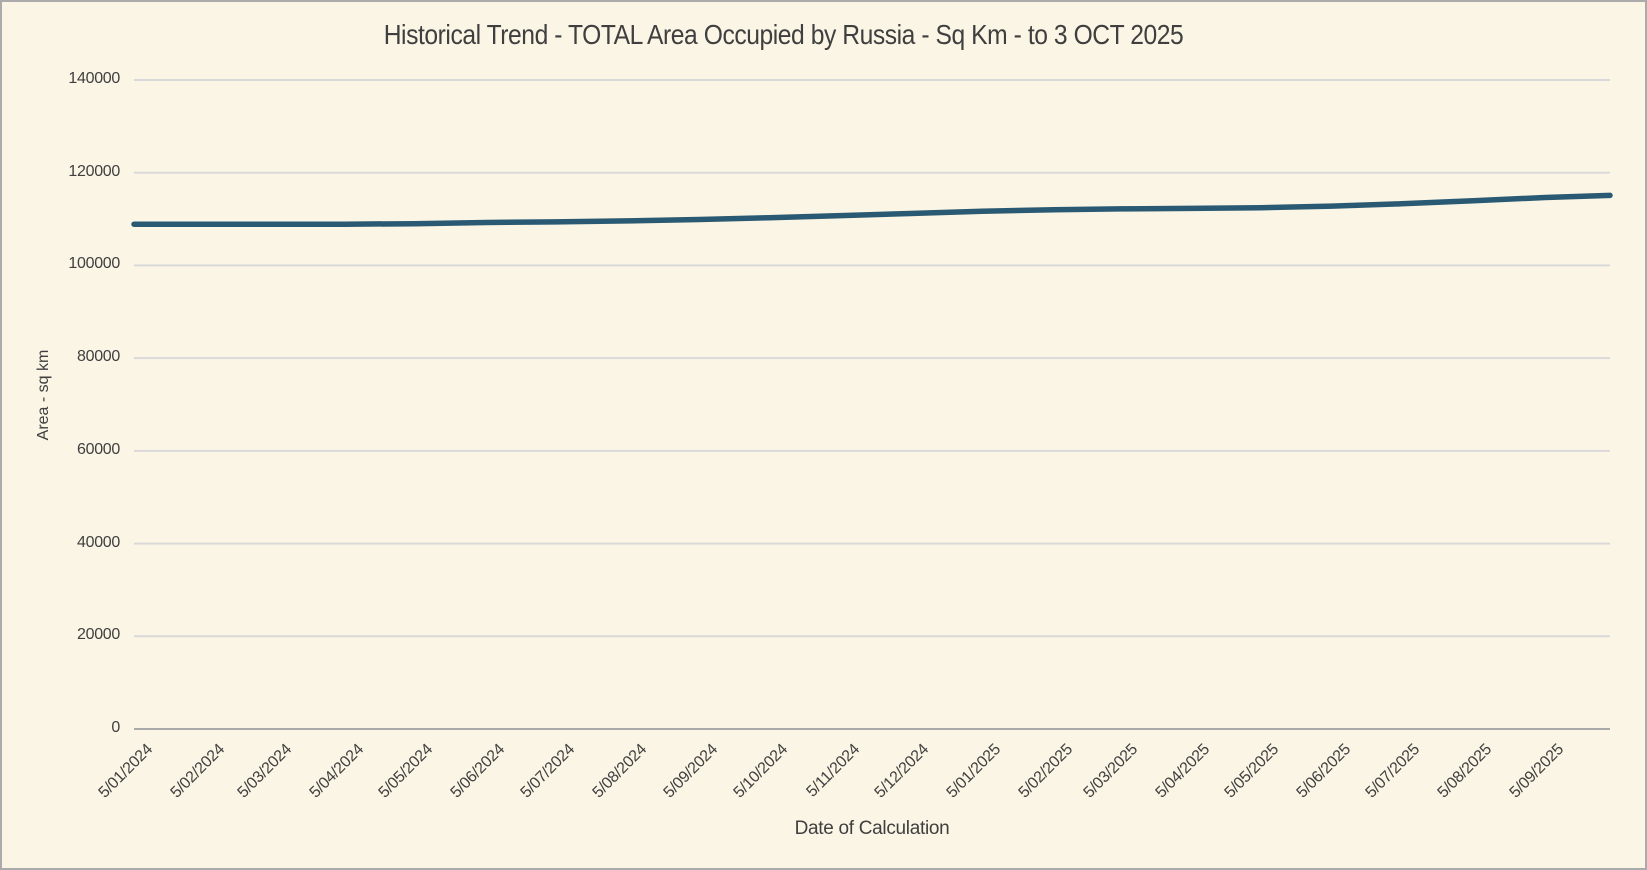 The image size is (1647, 870). What do you see at coordinates (98, 635) in the screenshot?
I see `y-tick-label: 20000` at bounding box center [98, 635].